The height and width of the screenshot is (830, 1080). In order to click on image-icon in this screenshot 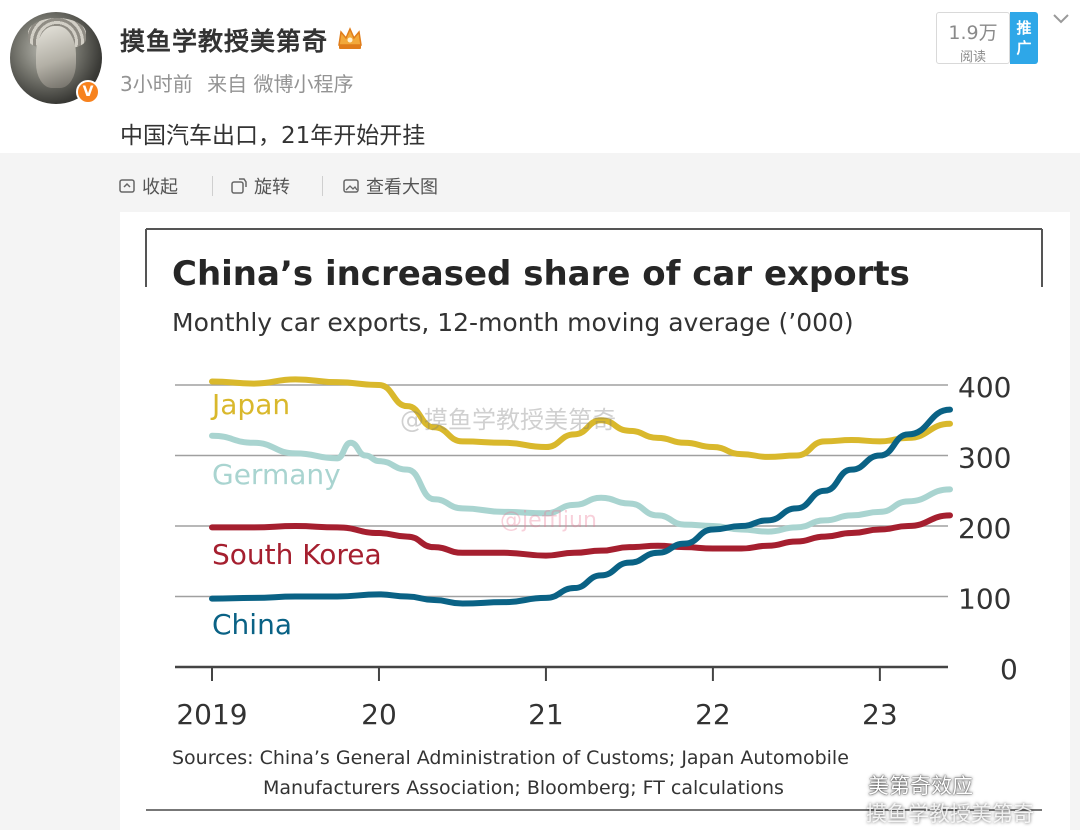, I will do `click(351, 186)`.